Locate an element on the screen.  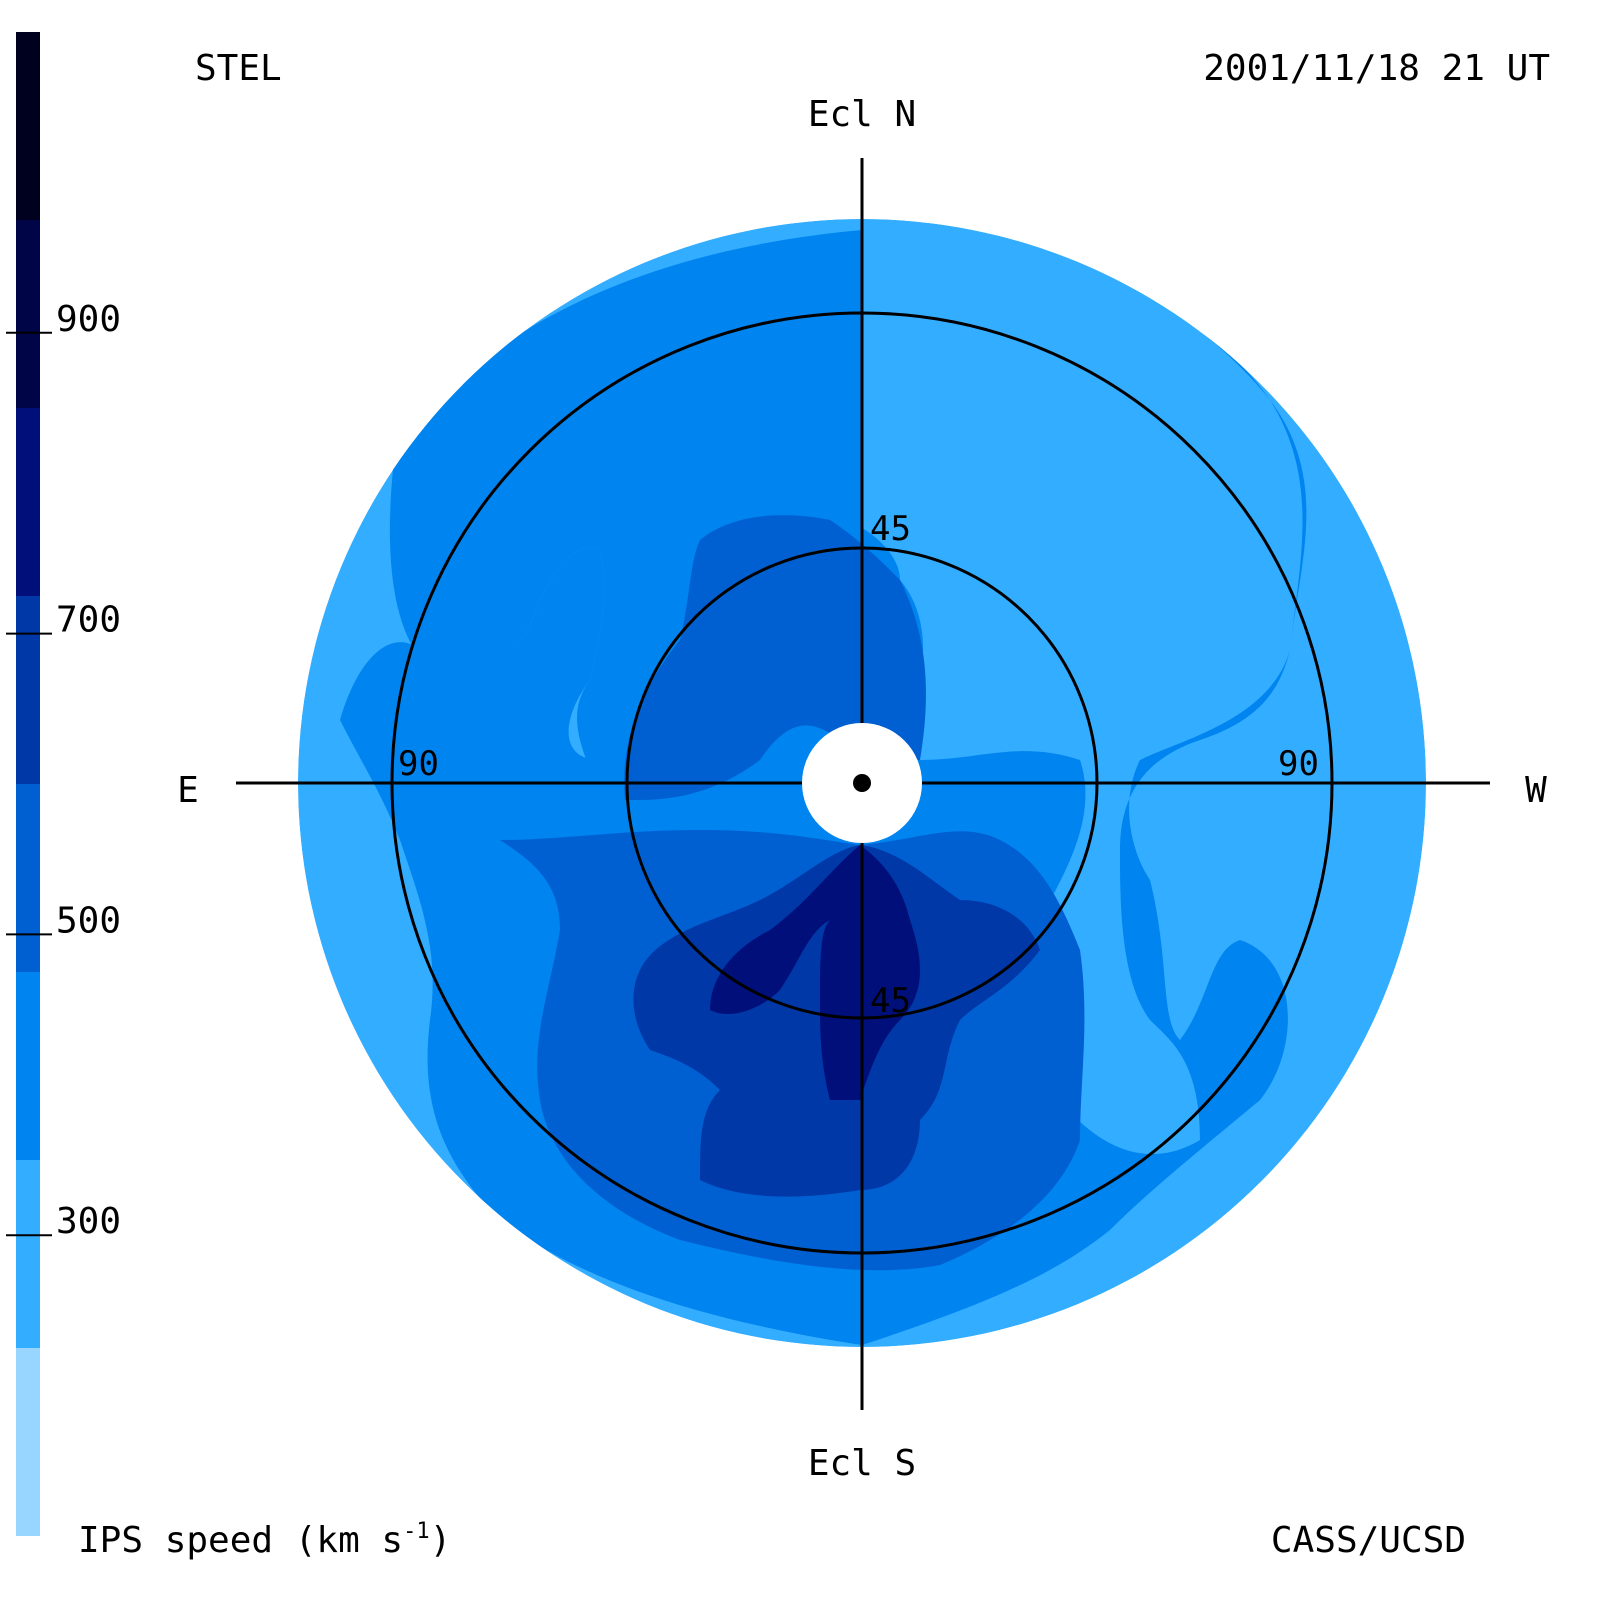
colorbar-title-sup: -1 is located at coordinates (416, 1531).